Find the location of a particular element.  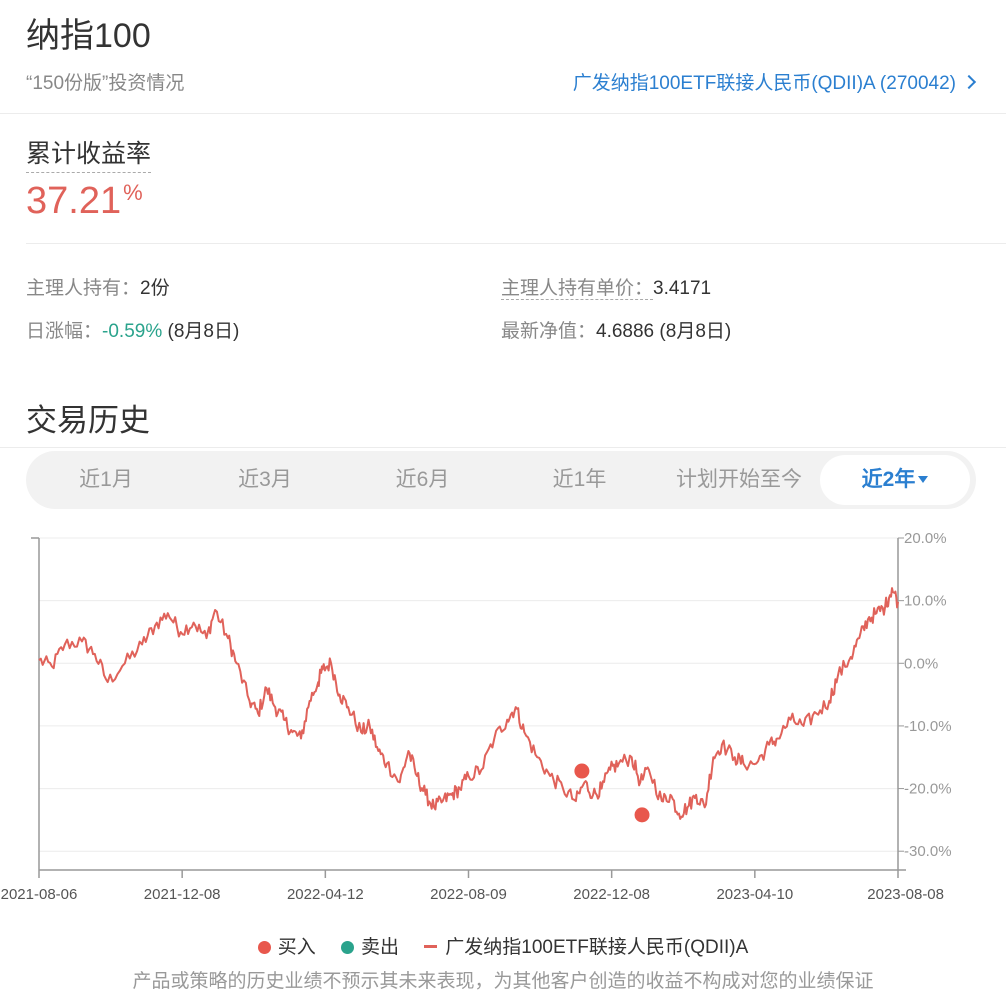

daily-change-info: 日涨幅：-0.59% (8月8日) is located at coordinates (132, 329).